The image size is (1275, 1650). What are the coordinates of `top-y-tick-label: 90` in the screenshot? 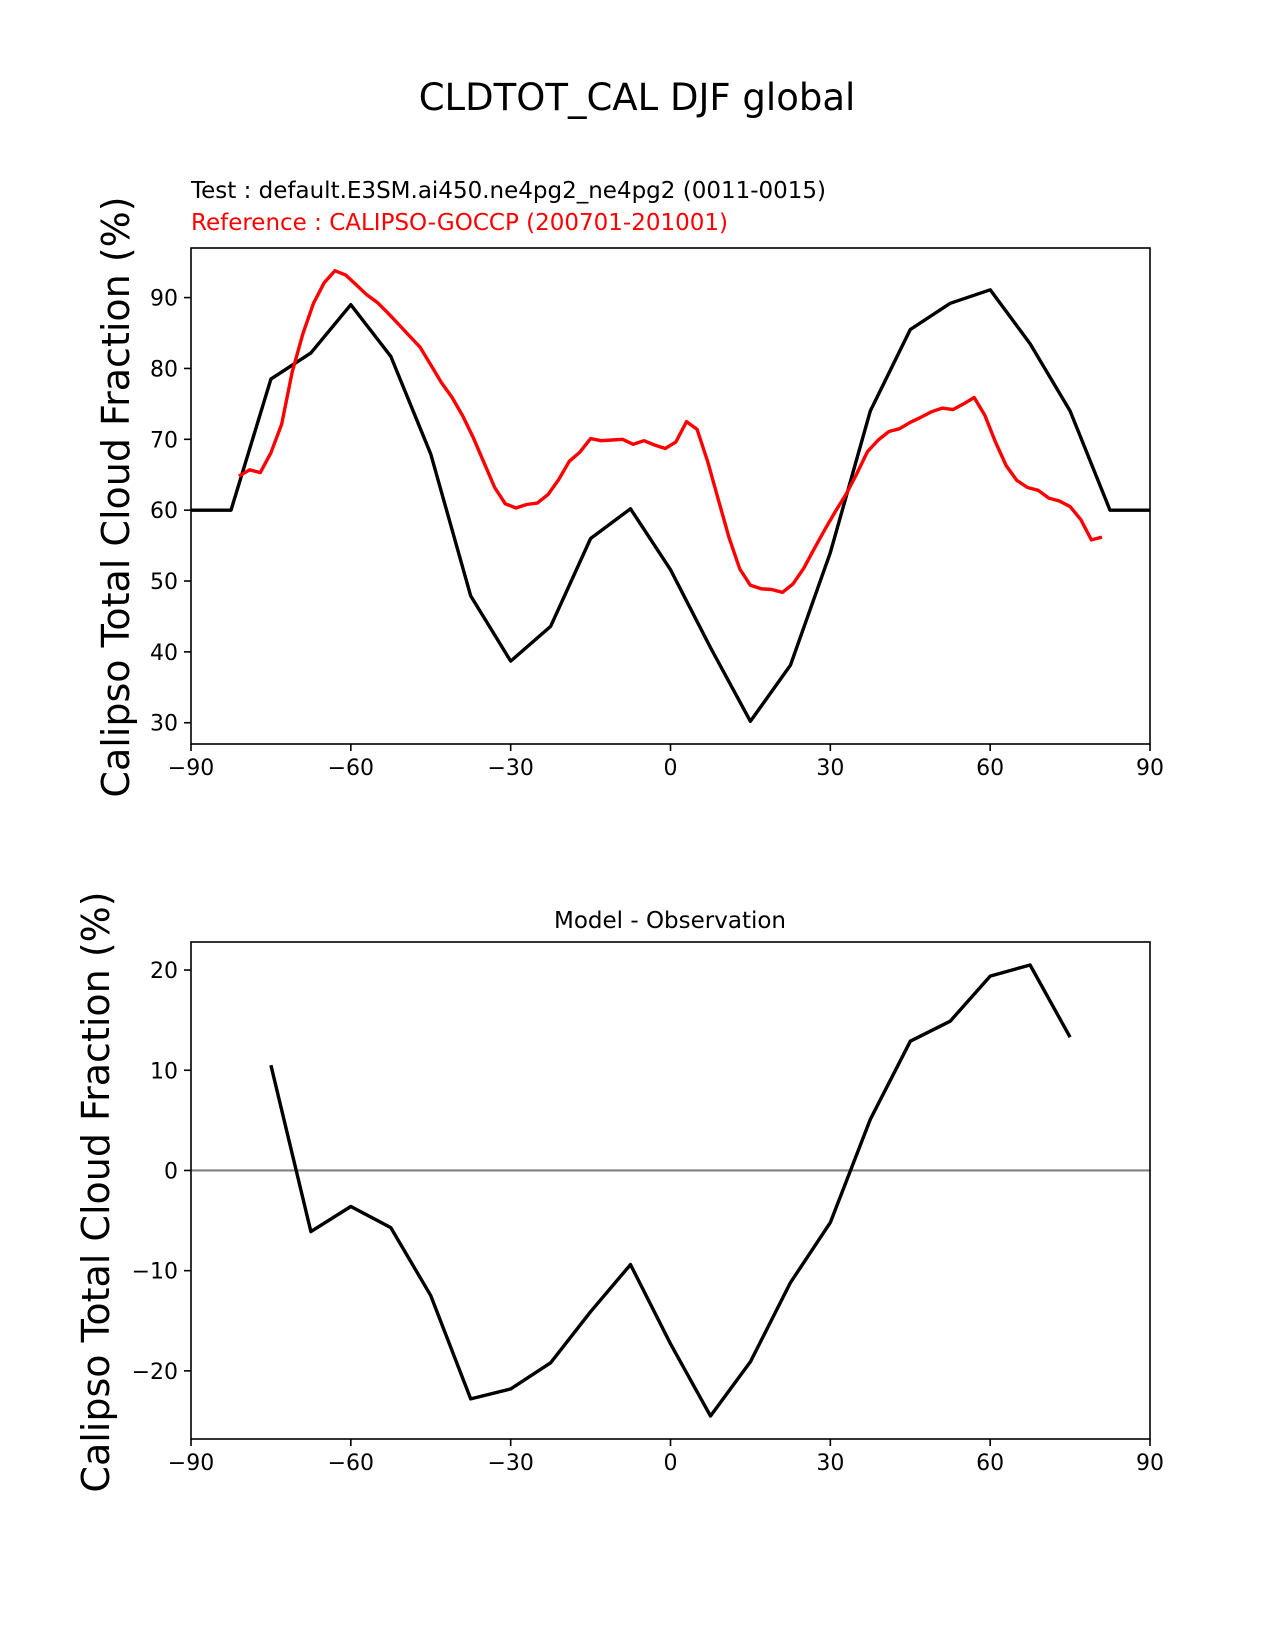 It's located at (164, 299).